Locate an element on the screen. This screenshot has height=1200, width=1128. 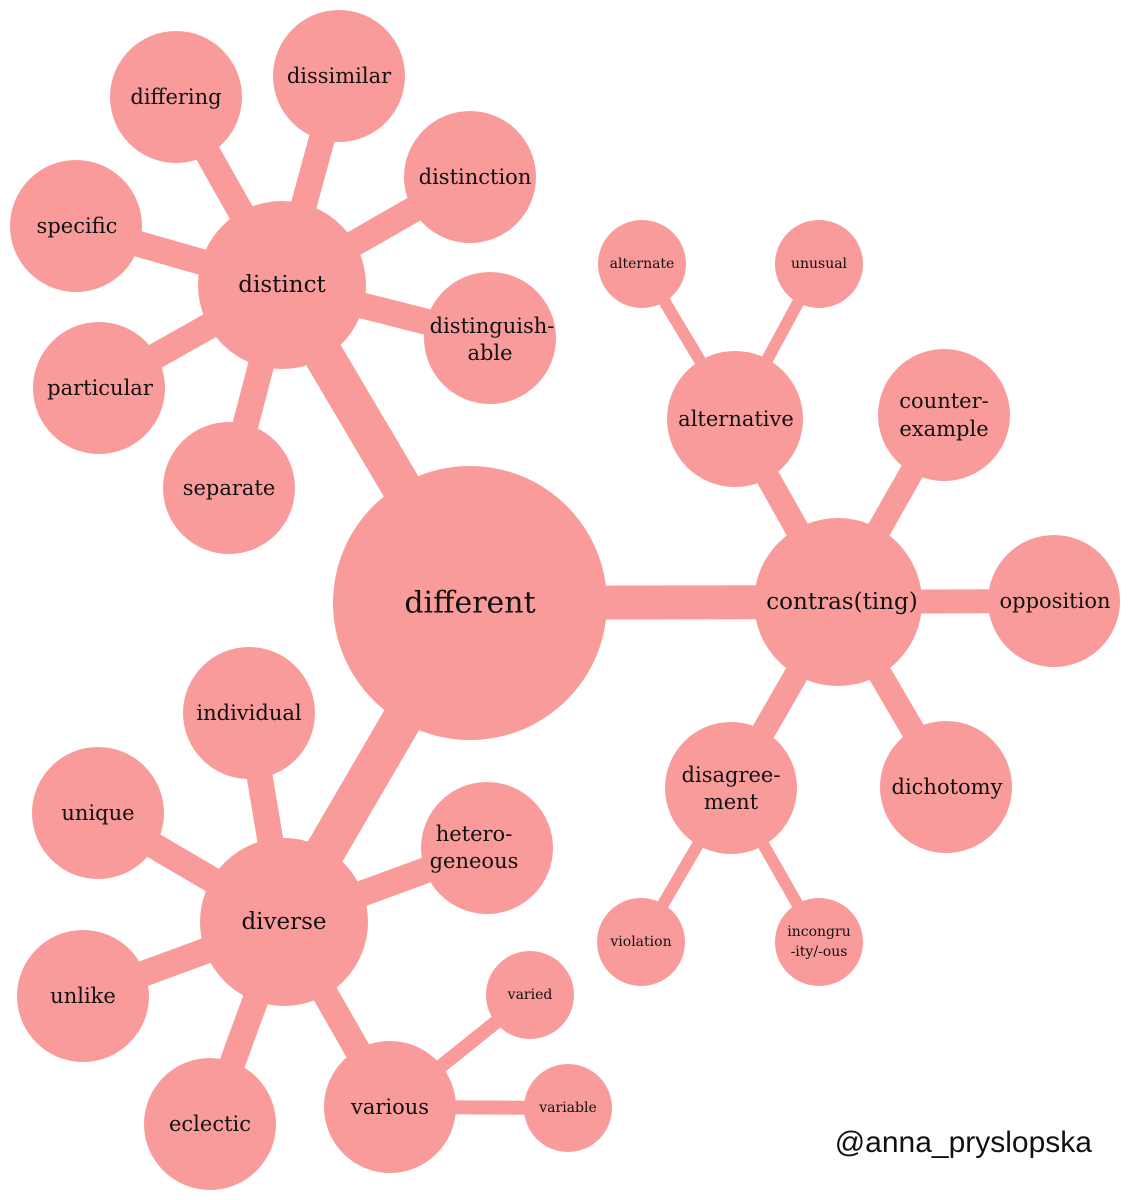
label-individual: individual is located at coordinates (248, 713).